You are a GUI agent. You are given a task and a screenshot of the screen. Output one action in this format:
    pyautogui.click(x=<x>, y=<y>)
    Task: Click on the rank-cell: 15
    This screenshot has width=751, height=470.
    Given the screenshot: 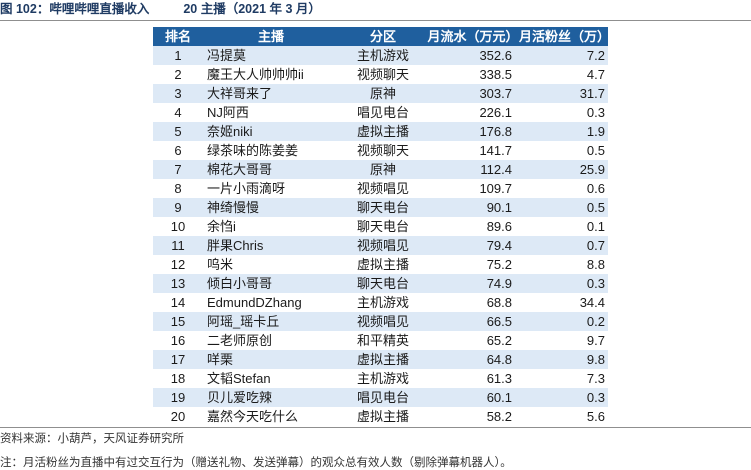 What is the action you would take?
    pyautogui.click(x=178, y=321)
    